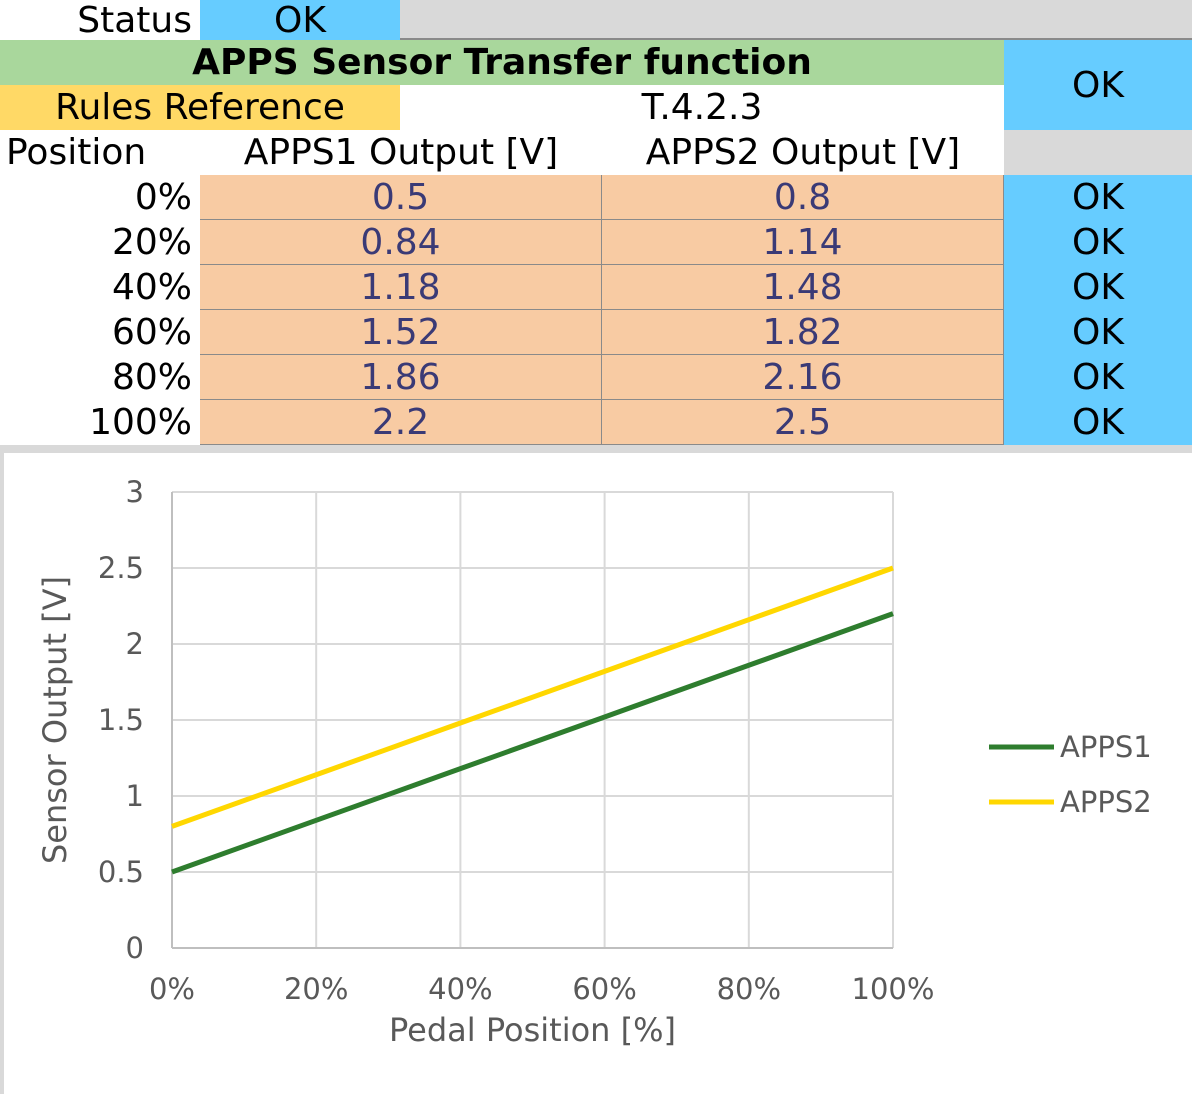  I want to click on row-apps1-value: 1.86, so click(401, 377).